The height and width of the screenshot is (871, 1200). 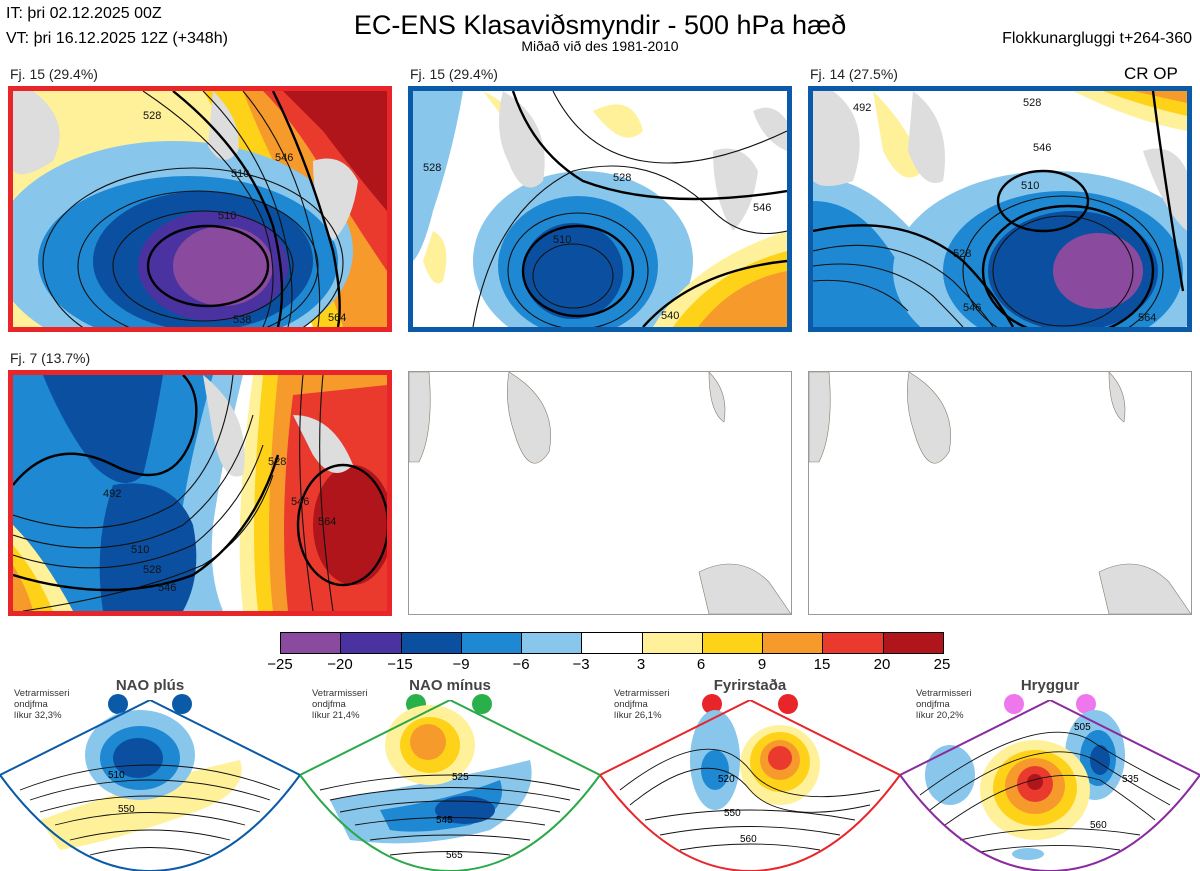 What do you see at coordinates (670, 316) in the screenshot?
I see `contour-label: 540` at bounding box center [670, 316].